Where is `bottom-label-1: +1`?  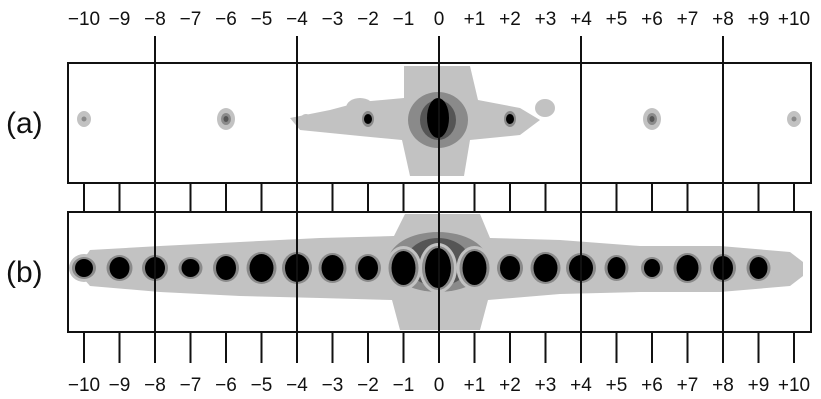
bottom-label-1: +1 is located at coordinates (475, 385).